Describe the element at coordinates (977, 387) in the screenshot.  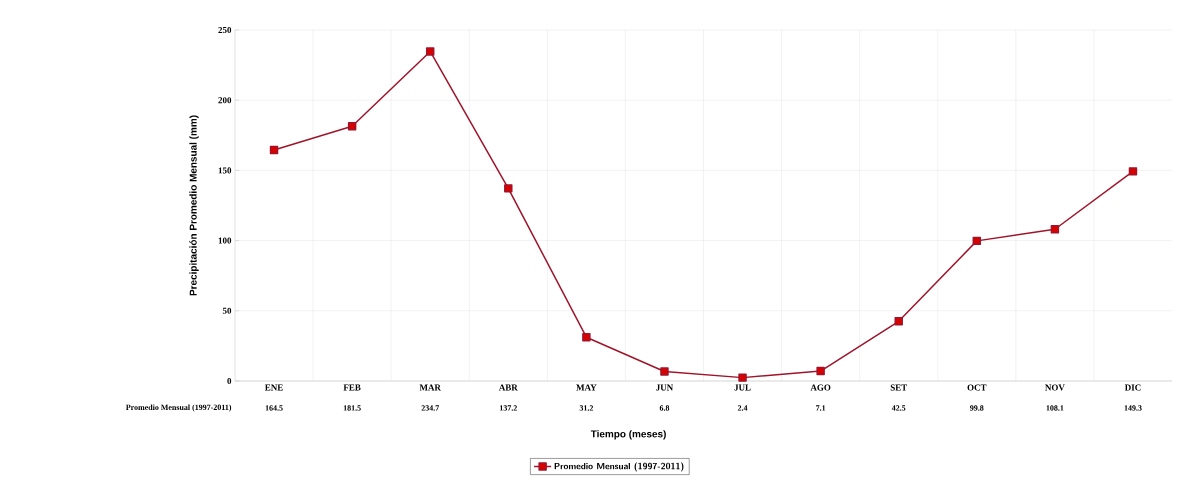
I see `x-tick-label: OCT` at that location.